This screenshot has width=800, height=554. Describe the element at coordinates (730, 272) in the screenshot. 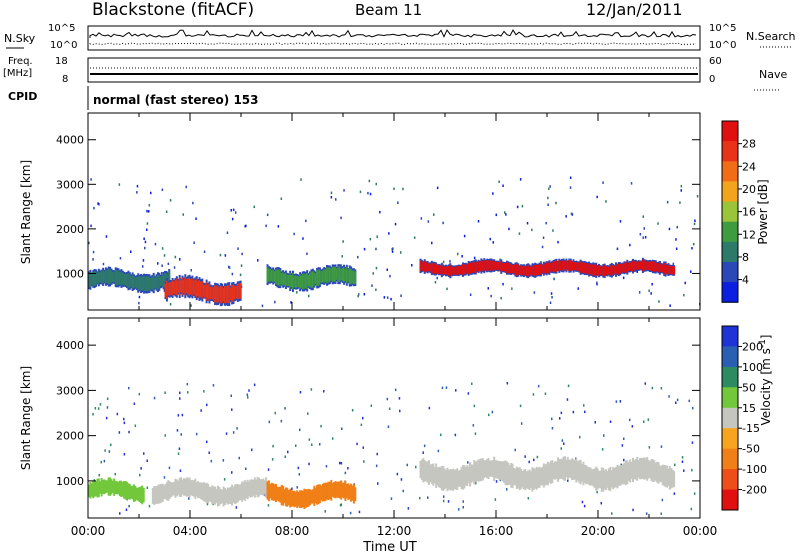

I see `colorbar-cell` at that location.